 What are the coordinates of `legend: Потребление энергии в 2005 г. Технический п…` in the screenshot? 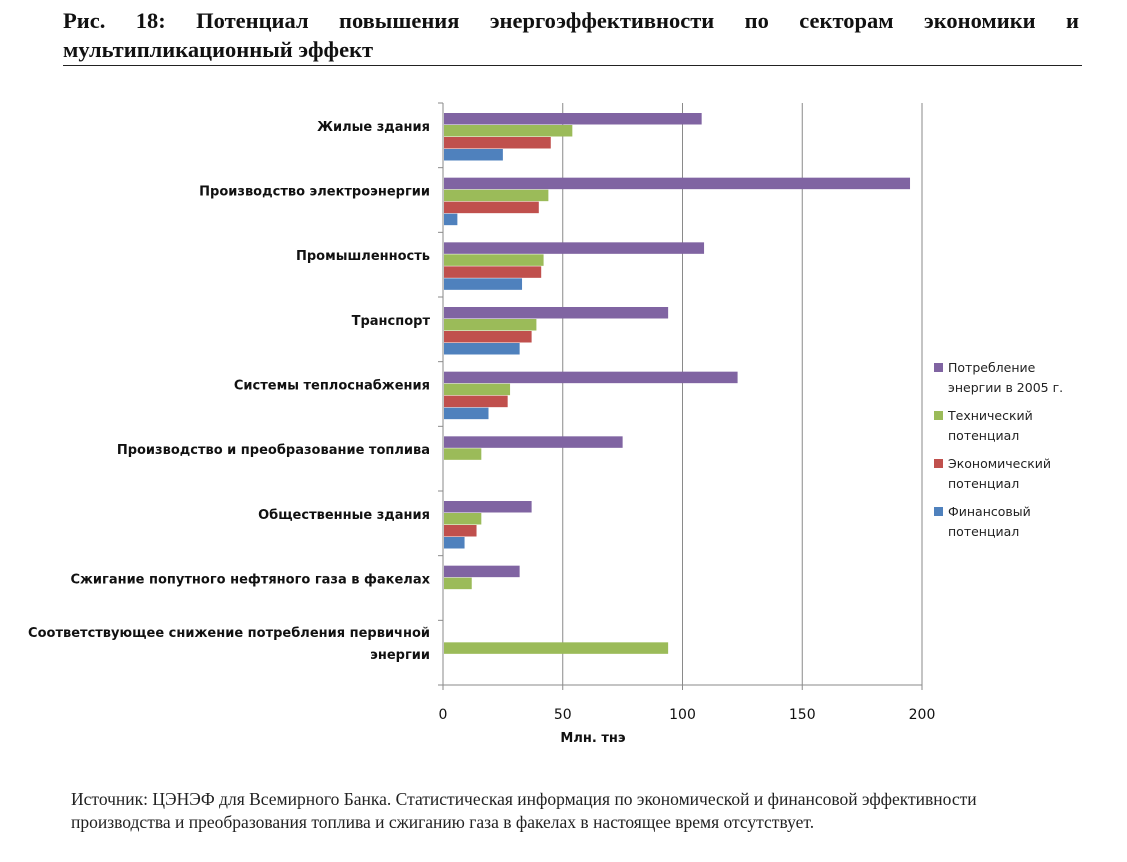 It's located at (998, 449).